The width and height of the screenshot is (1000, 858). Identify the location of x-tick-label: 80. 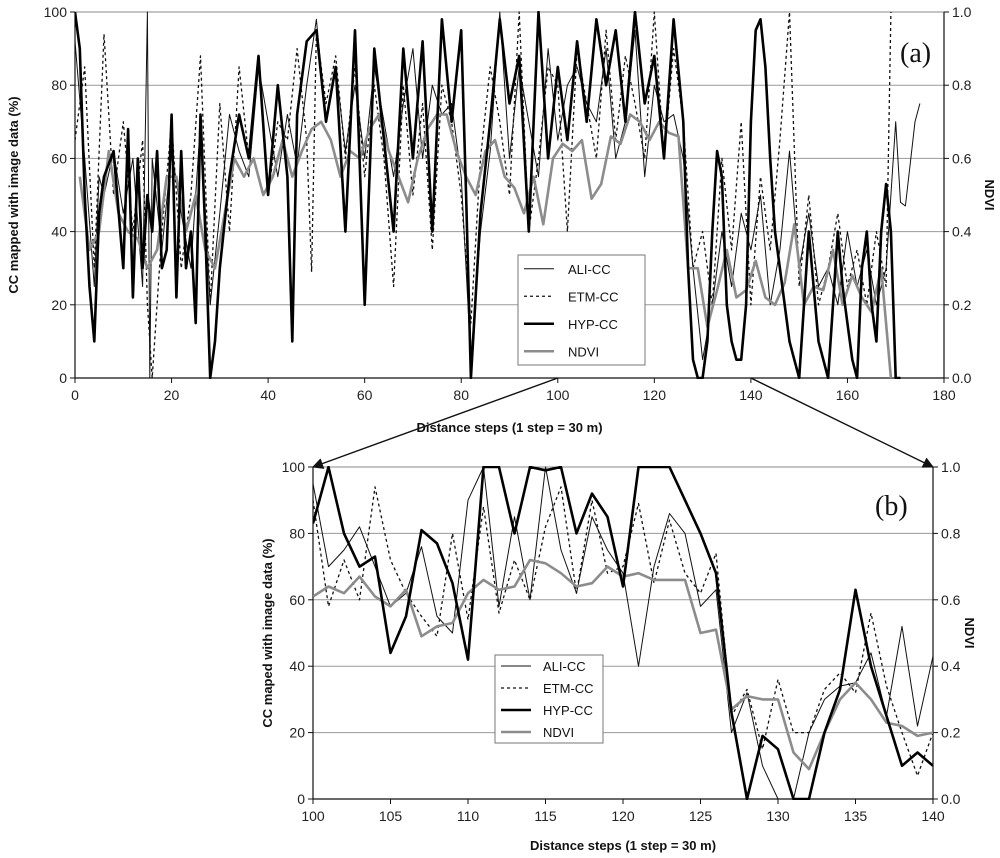
(461, 395).